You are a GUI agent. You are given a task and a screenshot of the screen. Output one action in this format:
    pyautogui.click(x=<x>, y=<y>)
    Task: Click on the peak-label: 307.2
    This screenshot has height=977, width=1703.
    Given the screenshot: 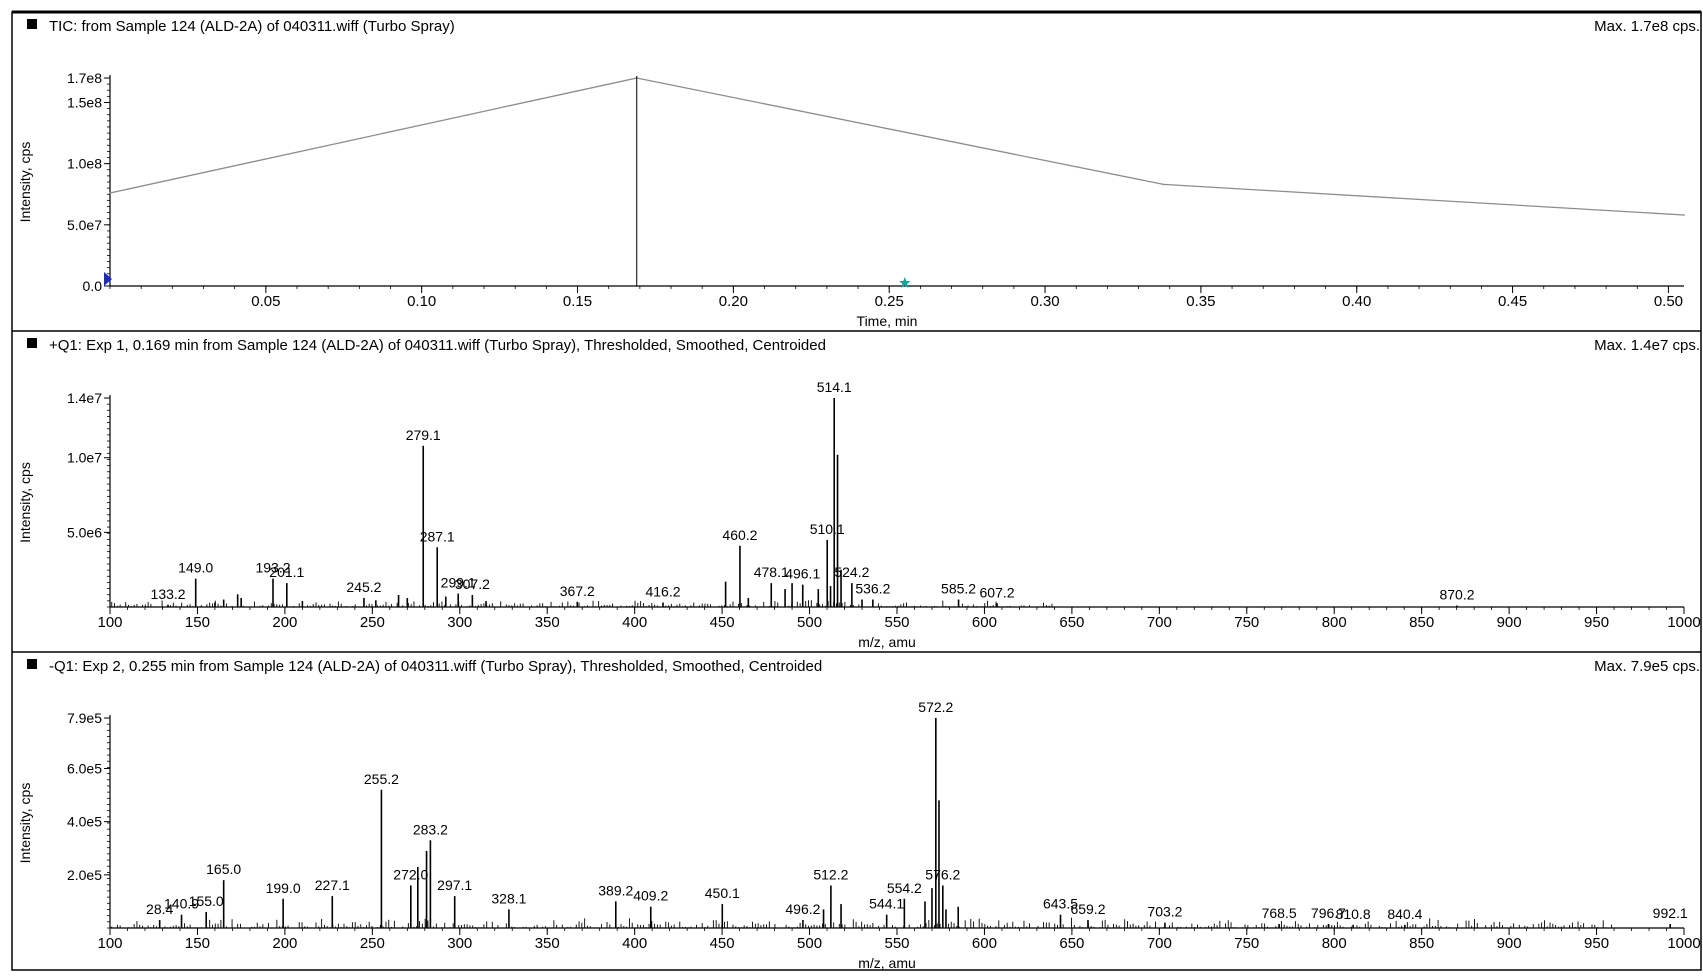 What is the action you would take?
    pyautogui.click(x=472, y=584)
    